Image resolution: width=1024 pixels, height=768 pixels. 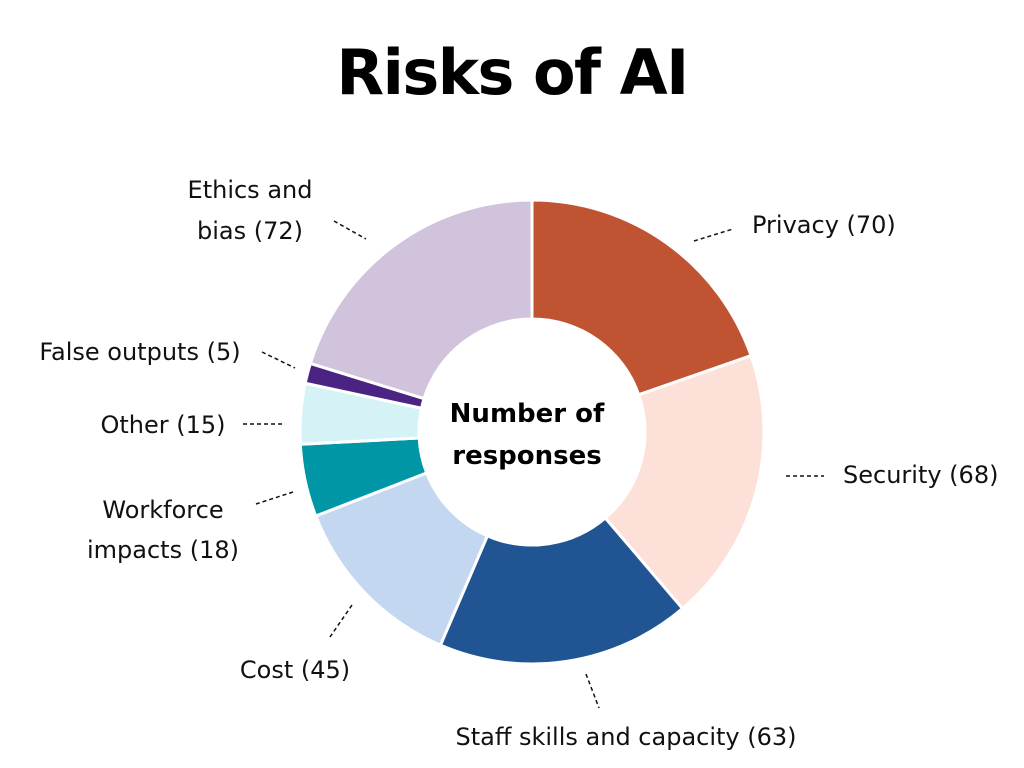 What do you see at coordinates (561, 590) in the screenshot?
I see `slice-staff-skills-and-capacity` at bounding box center [561, 590].